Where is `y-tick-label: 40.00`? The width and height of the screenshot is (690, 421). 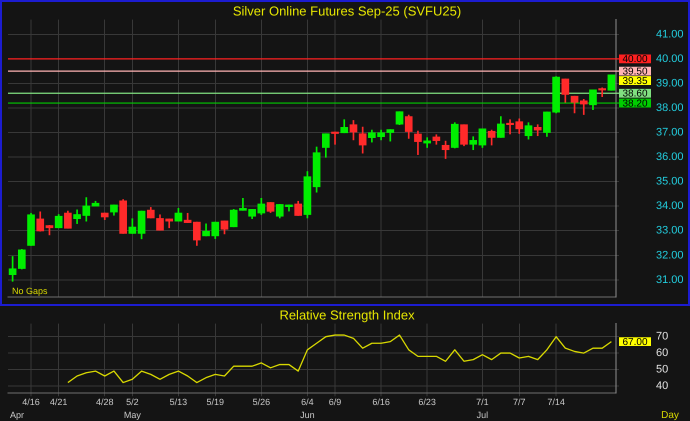
y-tick-label: 40.00 is located at coordinates (670, 58).